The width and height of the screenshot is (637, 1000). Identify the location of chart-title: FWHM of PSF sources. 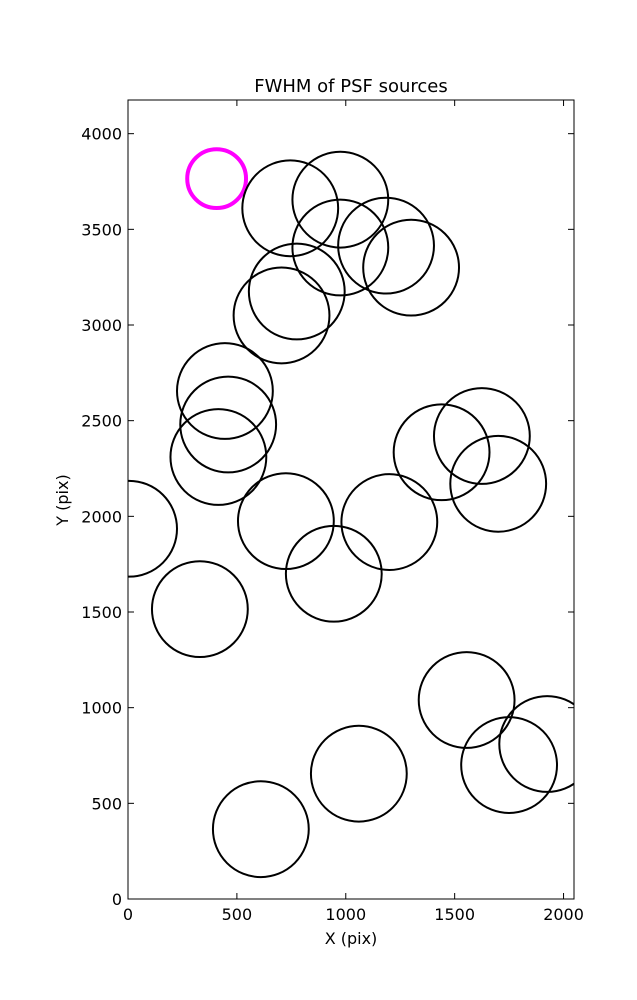
(351, 86).